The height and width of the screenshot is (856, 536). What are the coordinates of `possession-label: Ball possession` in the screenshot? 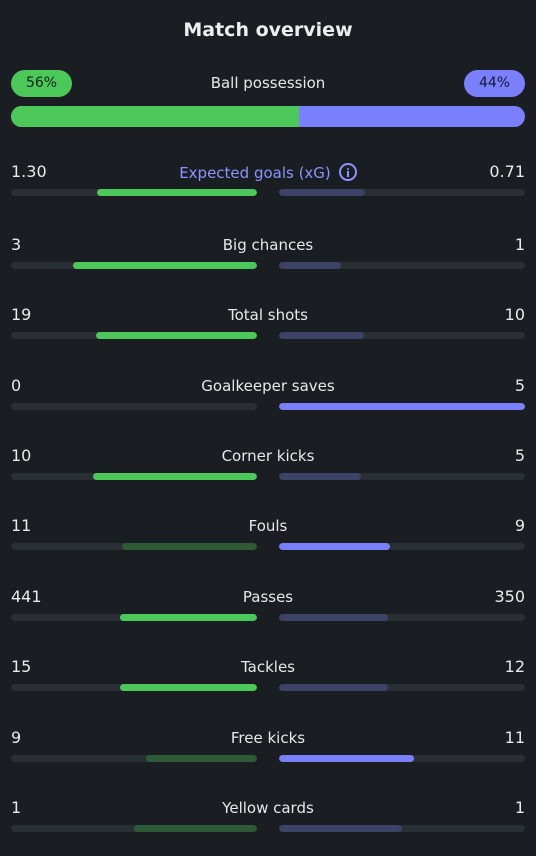 It's located at (268, 83).